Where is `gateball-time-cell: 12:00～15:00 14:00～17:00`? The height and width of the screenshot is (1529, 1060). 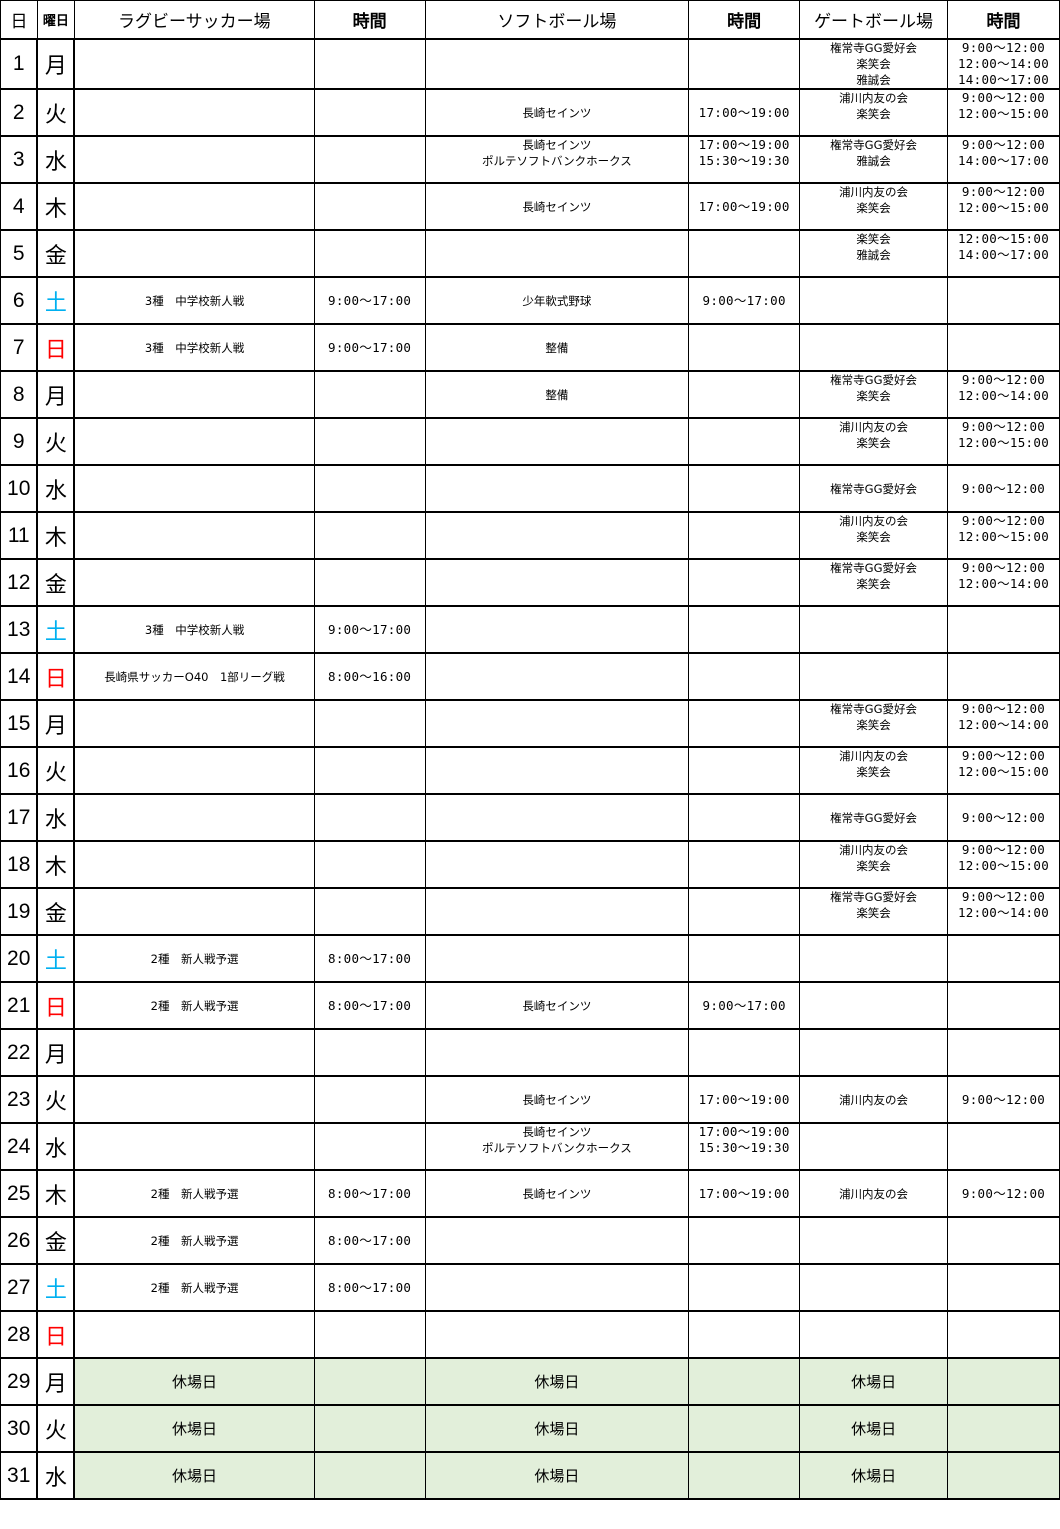 gateball-time-cell: 12:00～15:00 14:00～17:00 is located at coordinates (1003, 253).